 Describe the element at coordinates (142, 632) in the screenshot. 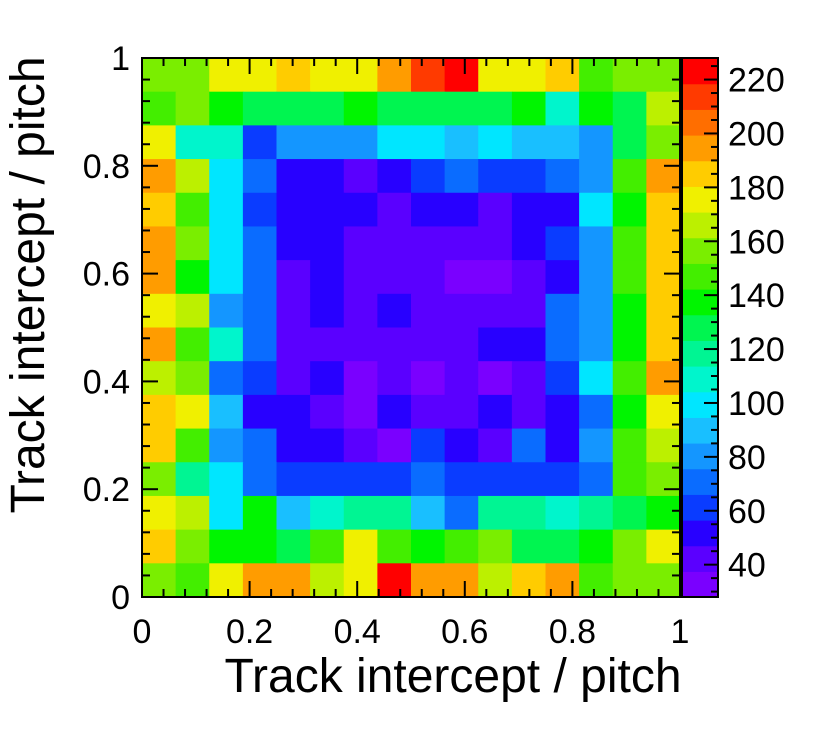

I see `x-tick-label: 0` at that location.